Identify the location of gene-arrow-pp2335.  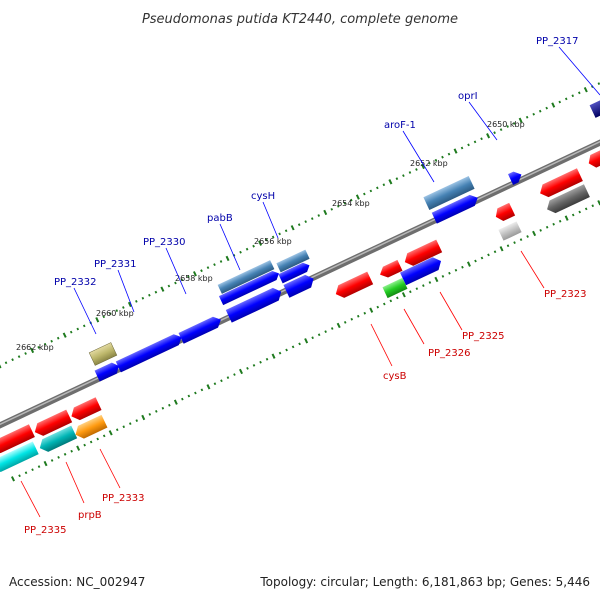
(17, 439).